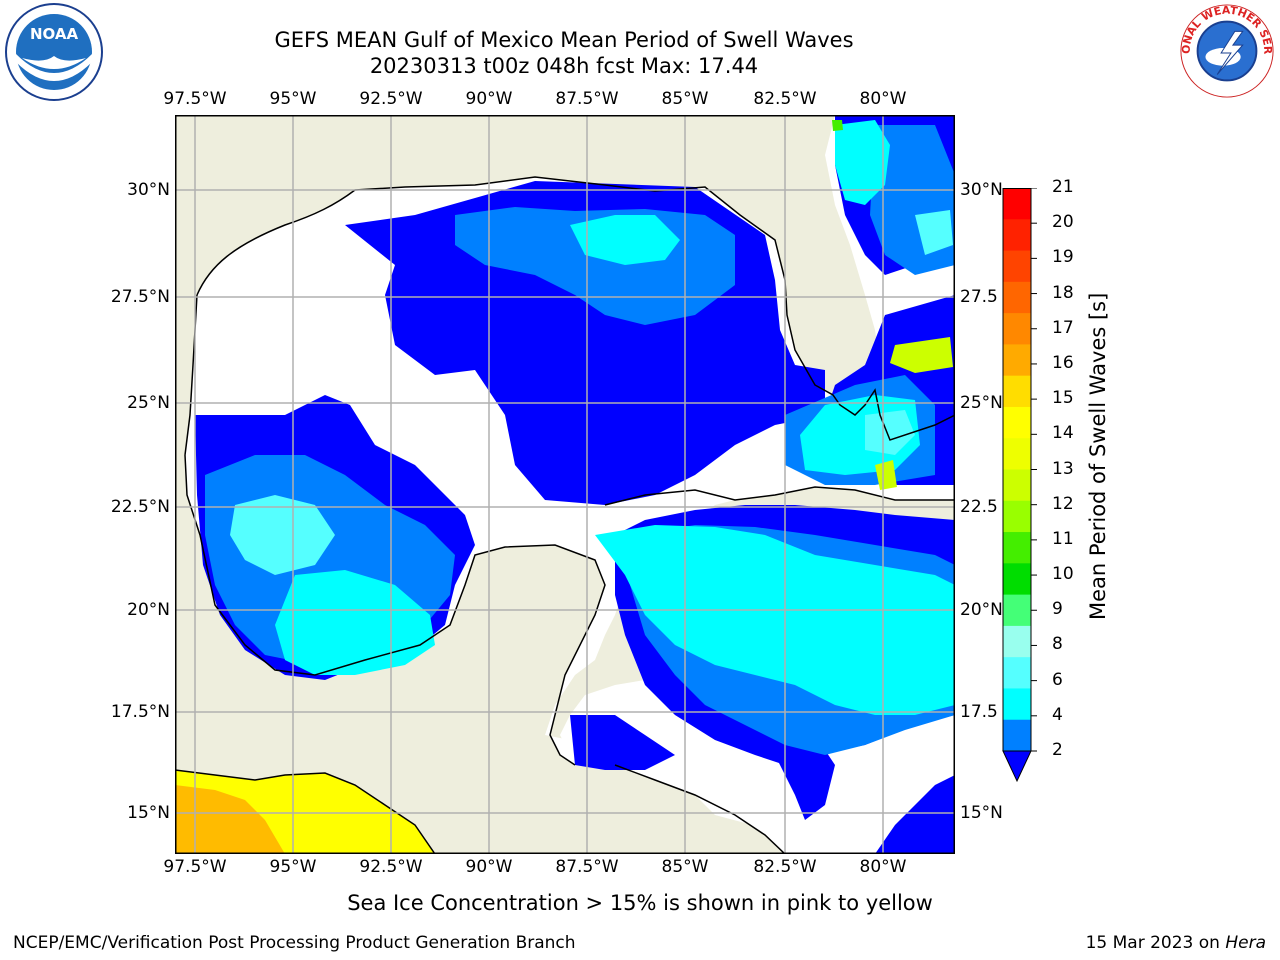 Image resolution: width=1280 pixels, height=960 pixels. What do you see at coordinates (391, 99) in the screenshot?
I see `lon-label-top: 92.5°W` at bounding box center [391, 99].